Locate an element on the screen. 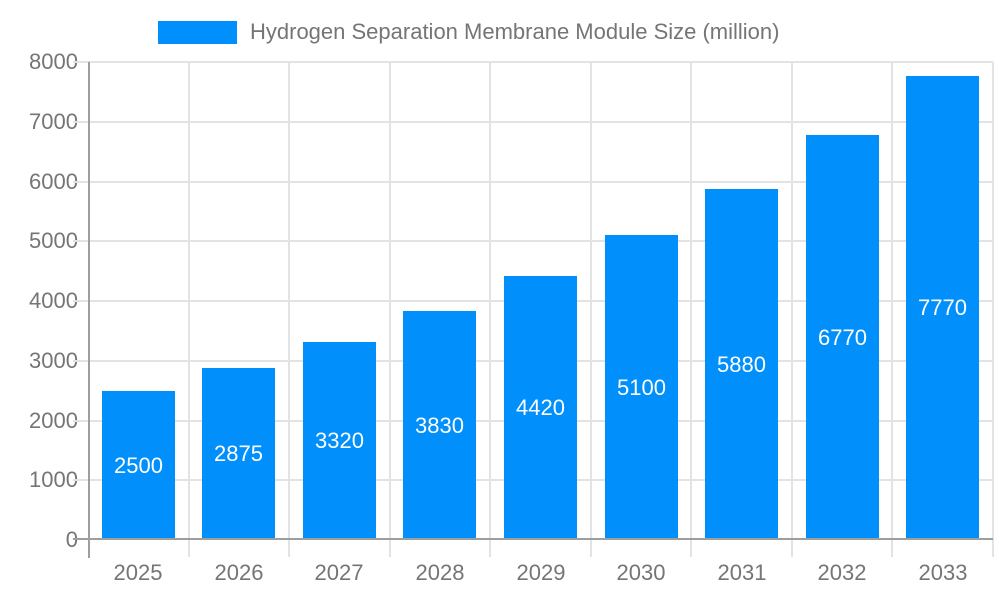  bar-2025: 2500 is located at coordinates (138, 465).